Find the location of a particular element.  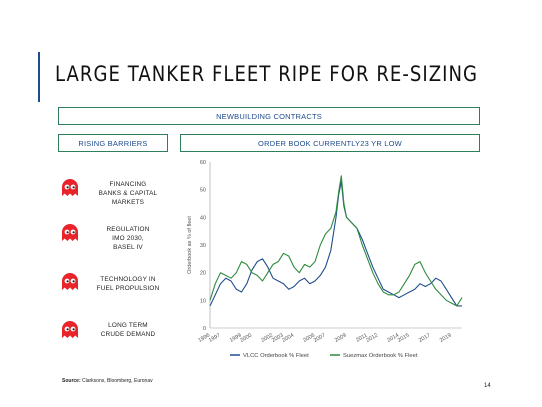

y-axis-label: Orderbook as % of fleet is located at coordinates (190, 245).